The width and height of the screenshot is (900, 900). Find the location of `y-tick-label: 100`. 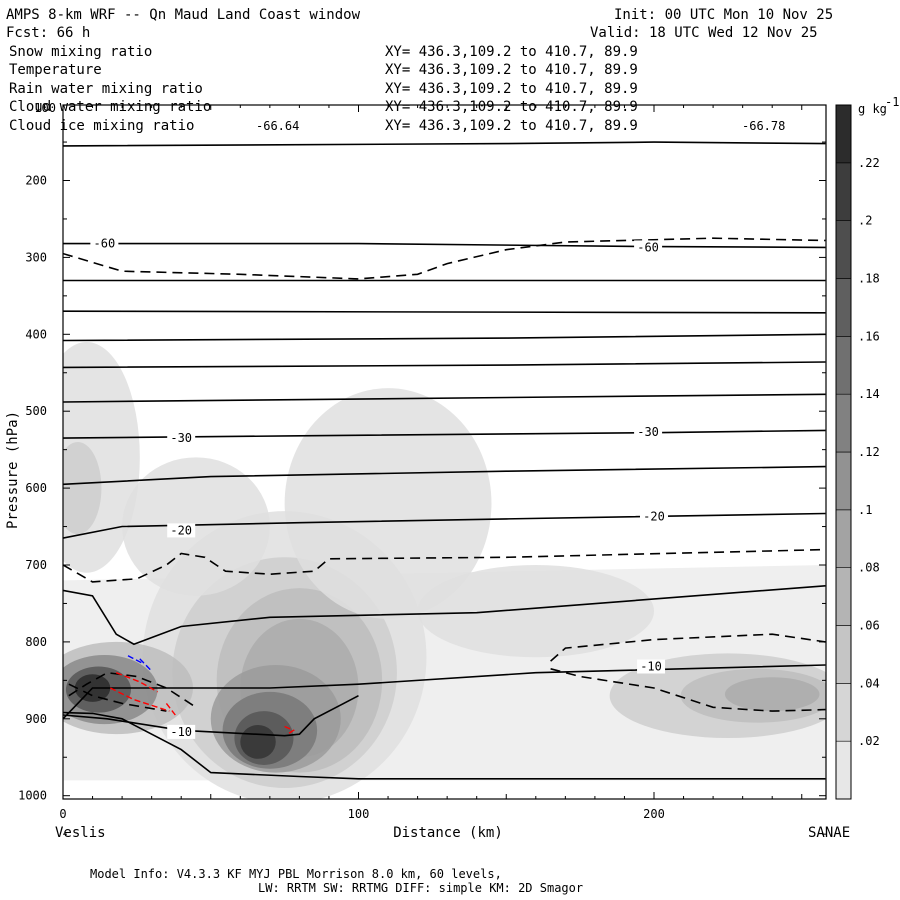

y-tick-label: 100 is located at coordinates (45, 108).